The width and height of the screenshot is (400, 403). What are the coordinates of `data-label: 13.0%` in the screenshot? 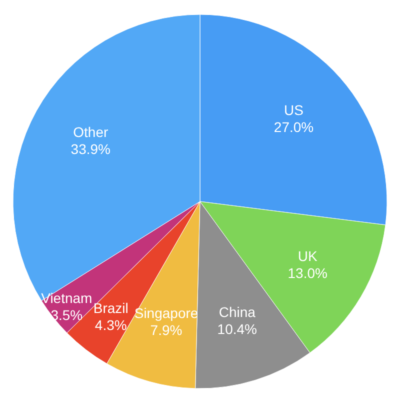 It's located at (308, 273).